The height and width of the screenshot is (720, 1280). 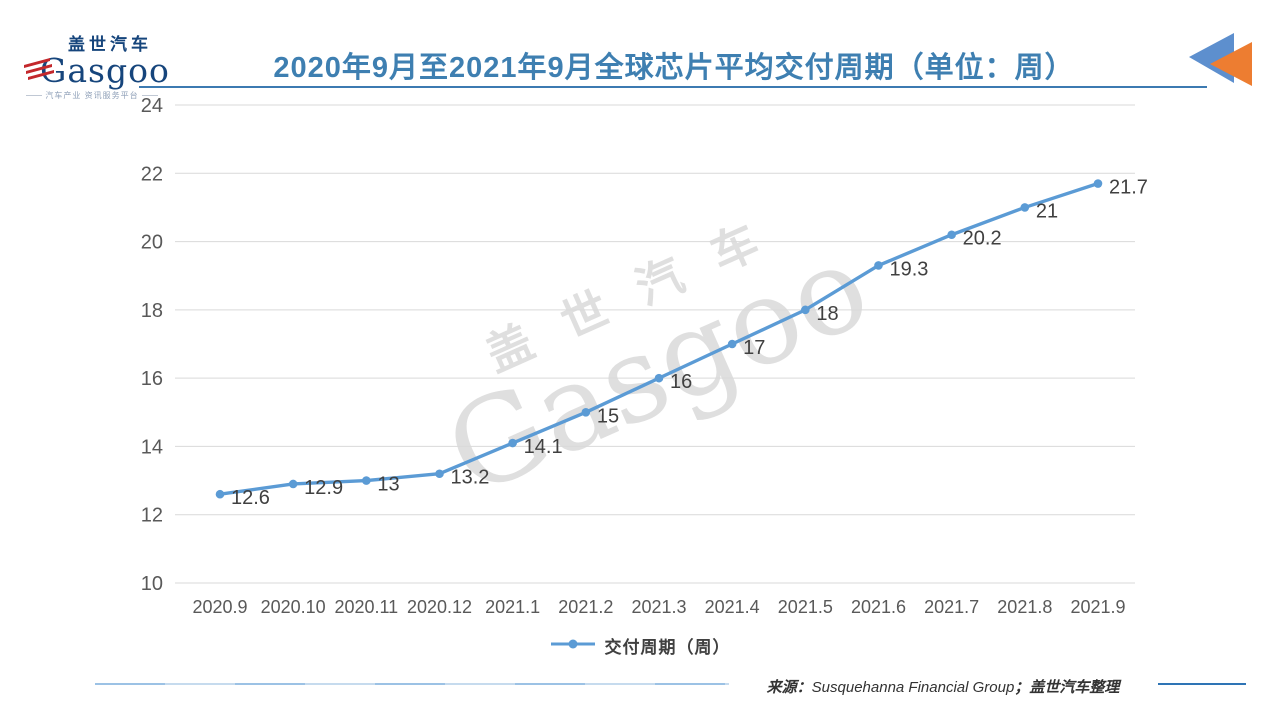 I want to click on data-label: 21, so click(x=1047, y=211).